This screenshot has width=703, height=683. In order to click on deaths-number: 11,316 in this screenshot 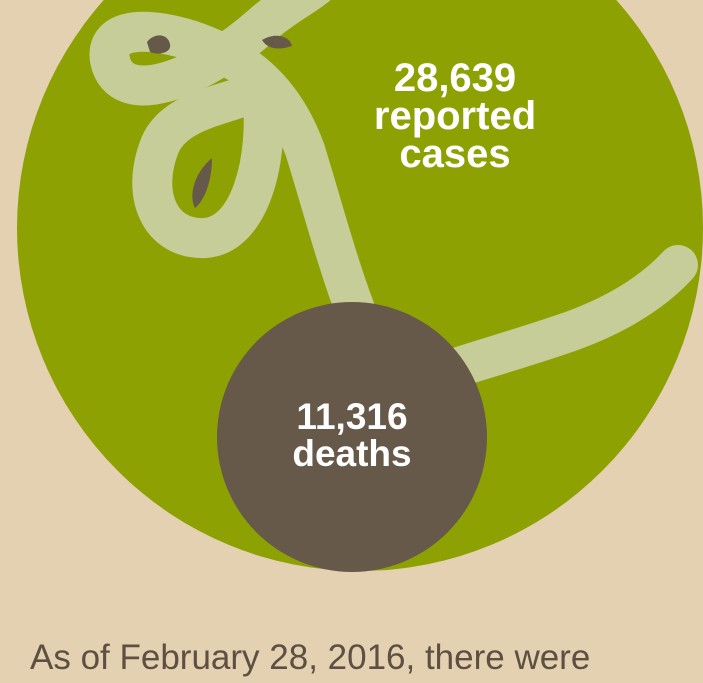, I will do `click(352, 416)`.